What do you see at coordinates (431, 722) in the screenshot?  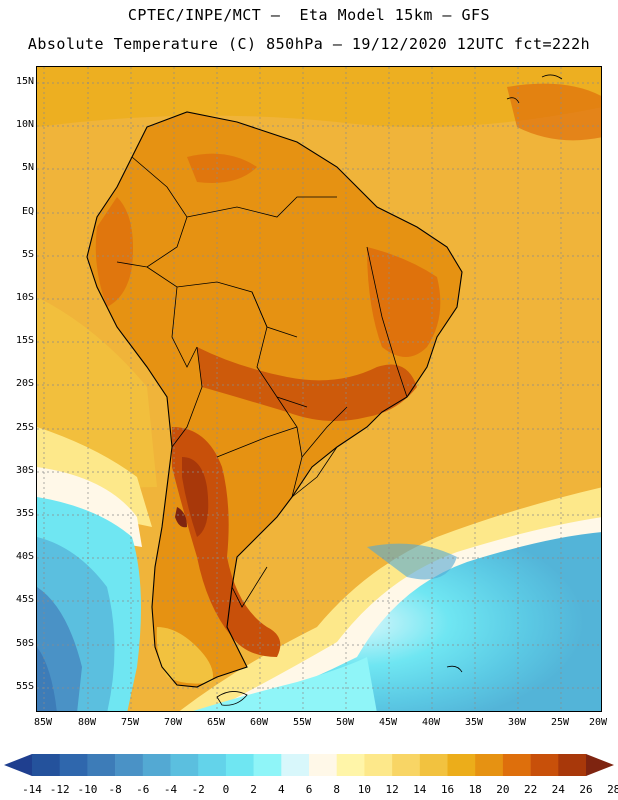 I see `lon-label-40w: 40W` at bounding box center [431, 722].